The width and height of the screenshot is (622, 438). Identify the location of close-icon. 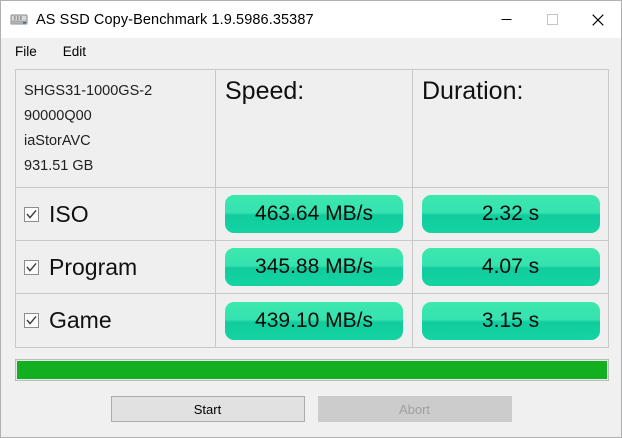
(598, 19).